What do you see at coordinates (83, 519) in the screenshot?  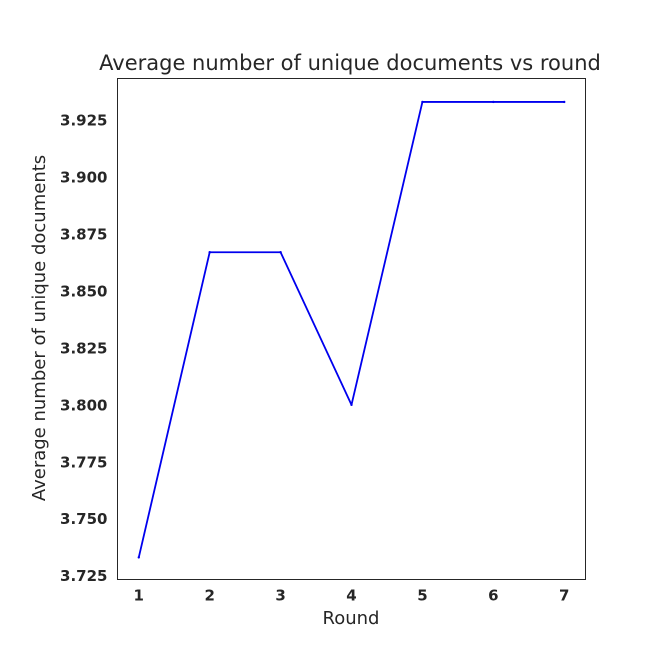 I see `y-tick-label: 3.750` at bounding box center [83, 519].